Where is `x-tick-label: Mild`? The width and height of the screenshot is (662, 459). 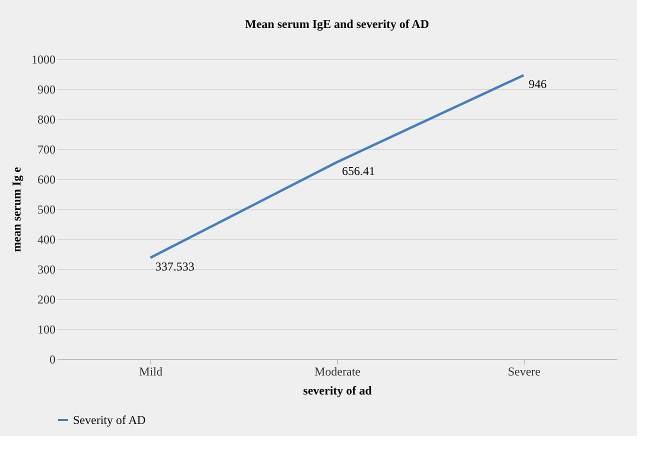
x-tick-label: Mild is located at coordinates (151, 371).